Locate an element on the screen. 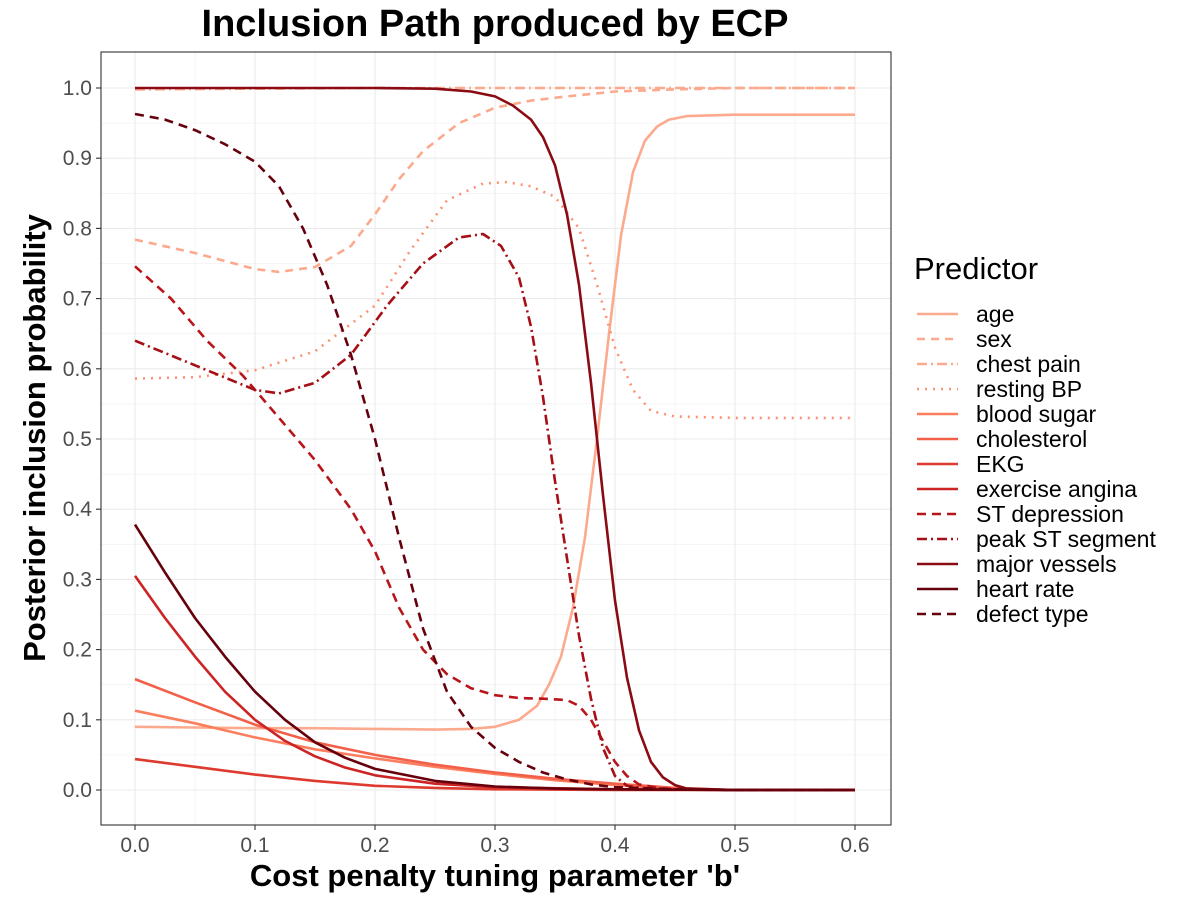 The image size is (1200, 900). x-tick-label: 0.5 is located at coordinates (734, 845).